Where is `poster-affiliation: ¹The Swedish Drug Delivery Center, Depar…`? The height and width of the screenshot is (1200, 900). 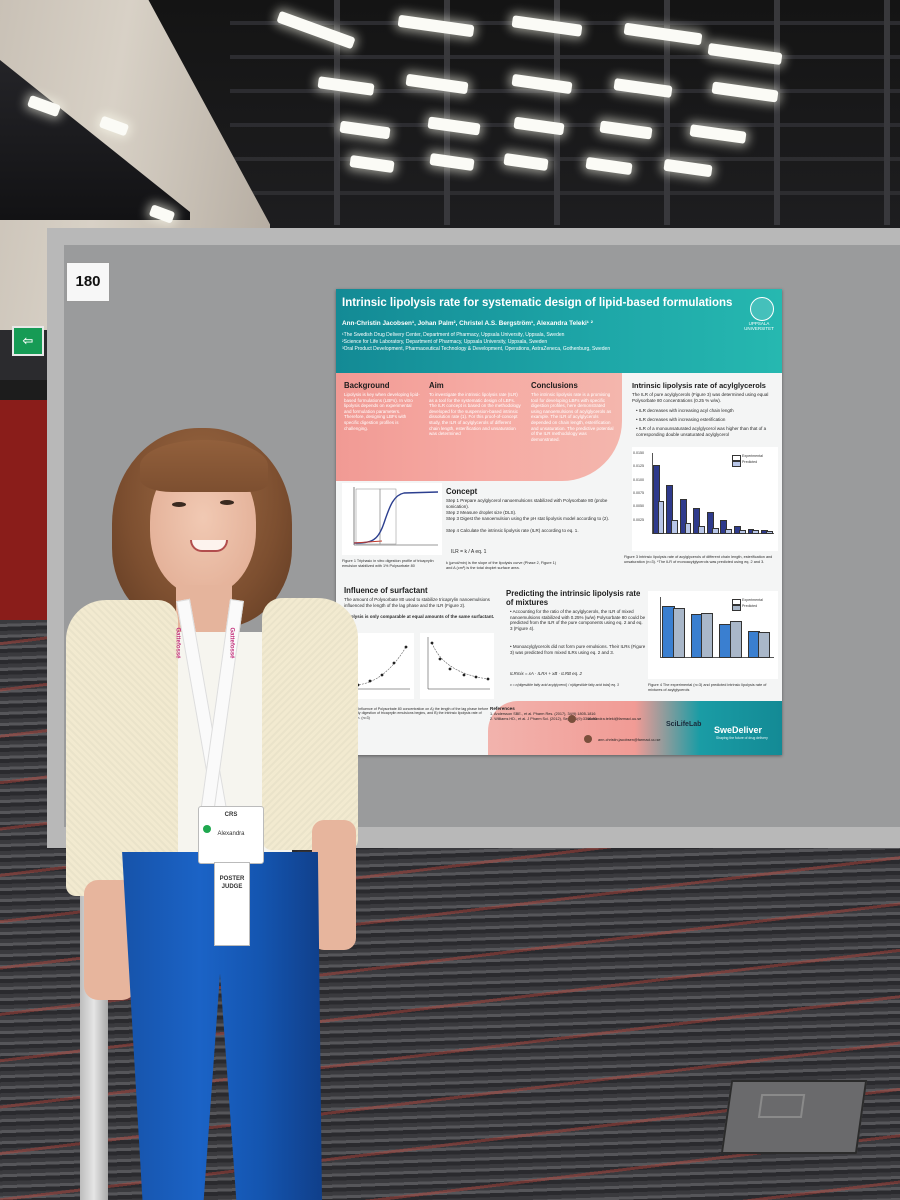
poster-affiliation: ¹The Swedish Drug Delivery Center, Depar… is located at coordinates (453, 335).